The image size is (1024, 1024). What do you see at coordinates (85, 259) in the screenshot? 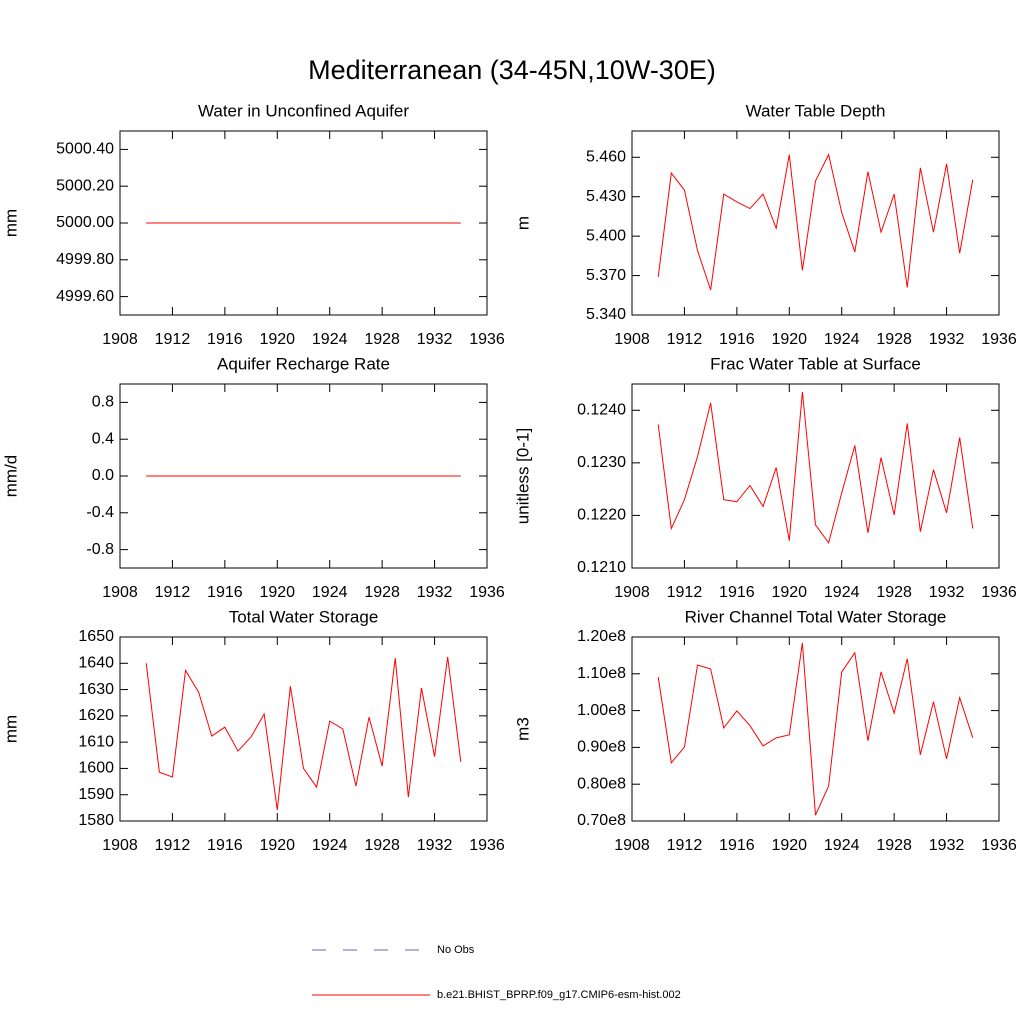
I see `y-tick-label: 4999.80` at bounding box center [85, 259].